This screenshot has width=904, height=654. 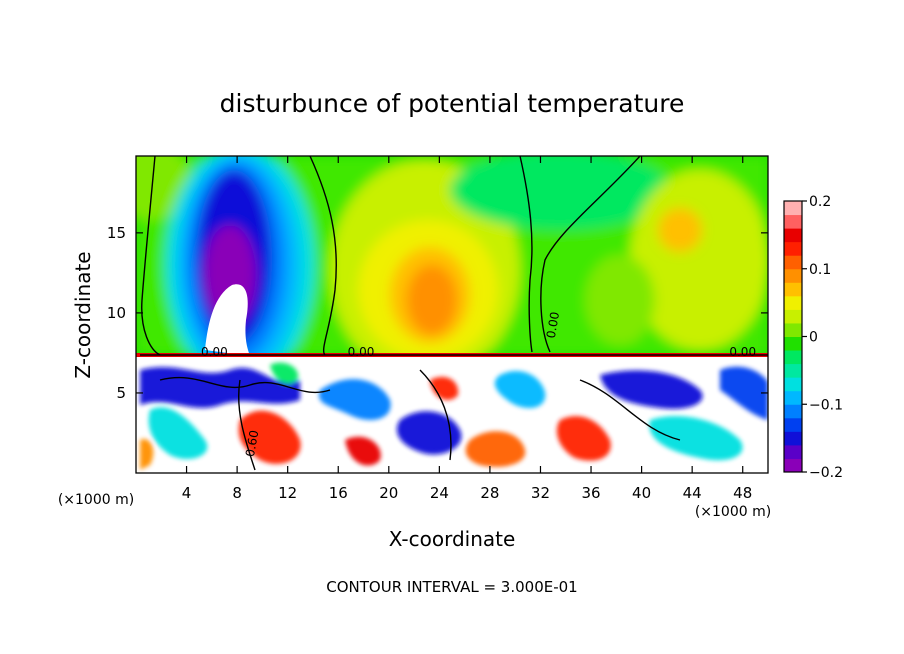 I want to click on x-tick-label: 16, so click(x=338, y=493).